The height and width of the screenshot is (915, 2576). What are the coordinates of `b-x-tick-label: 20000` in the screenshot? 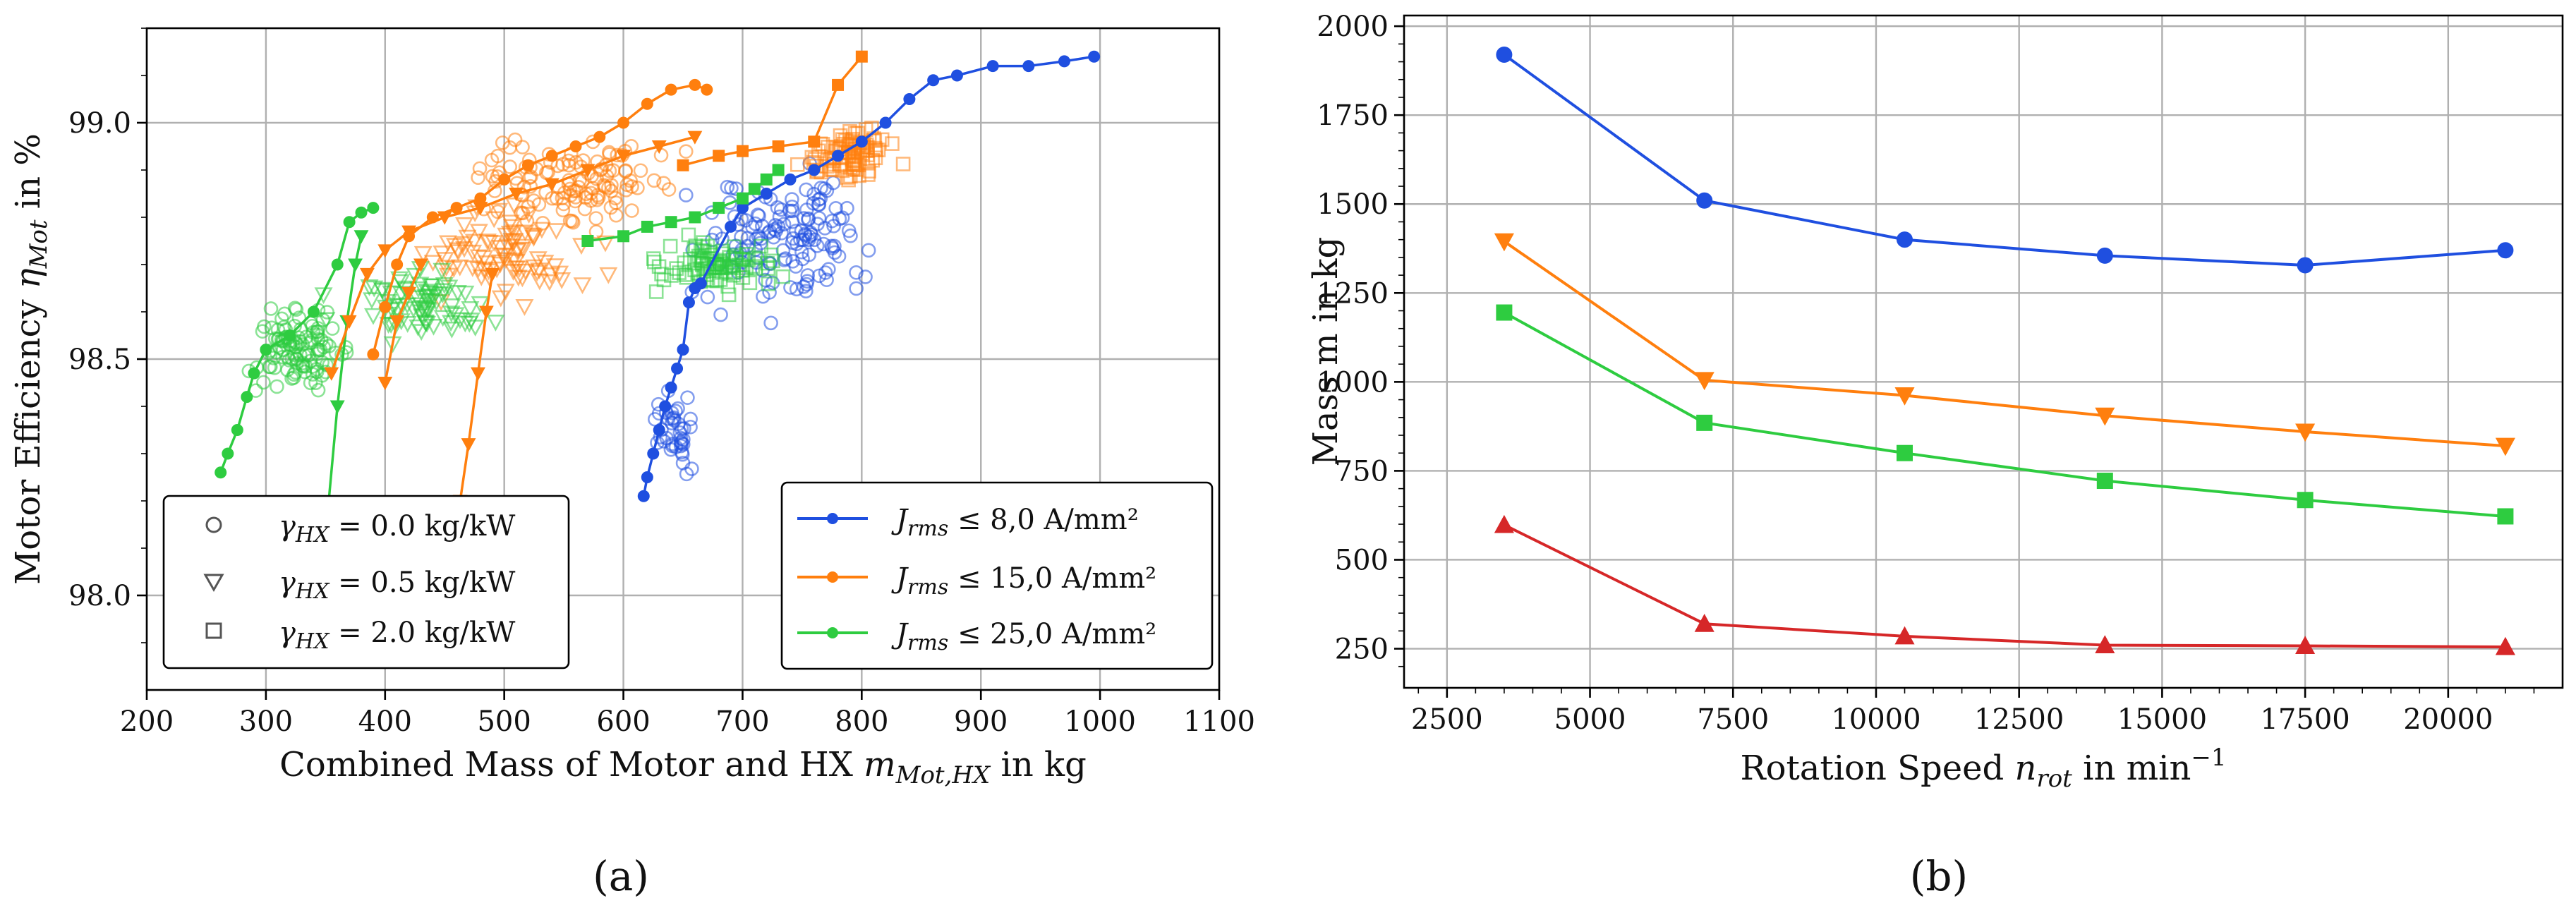 It's located at (2448, 719).